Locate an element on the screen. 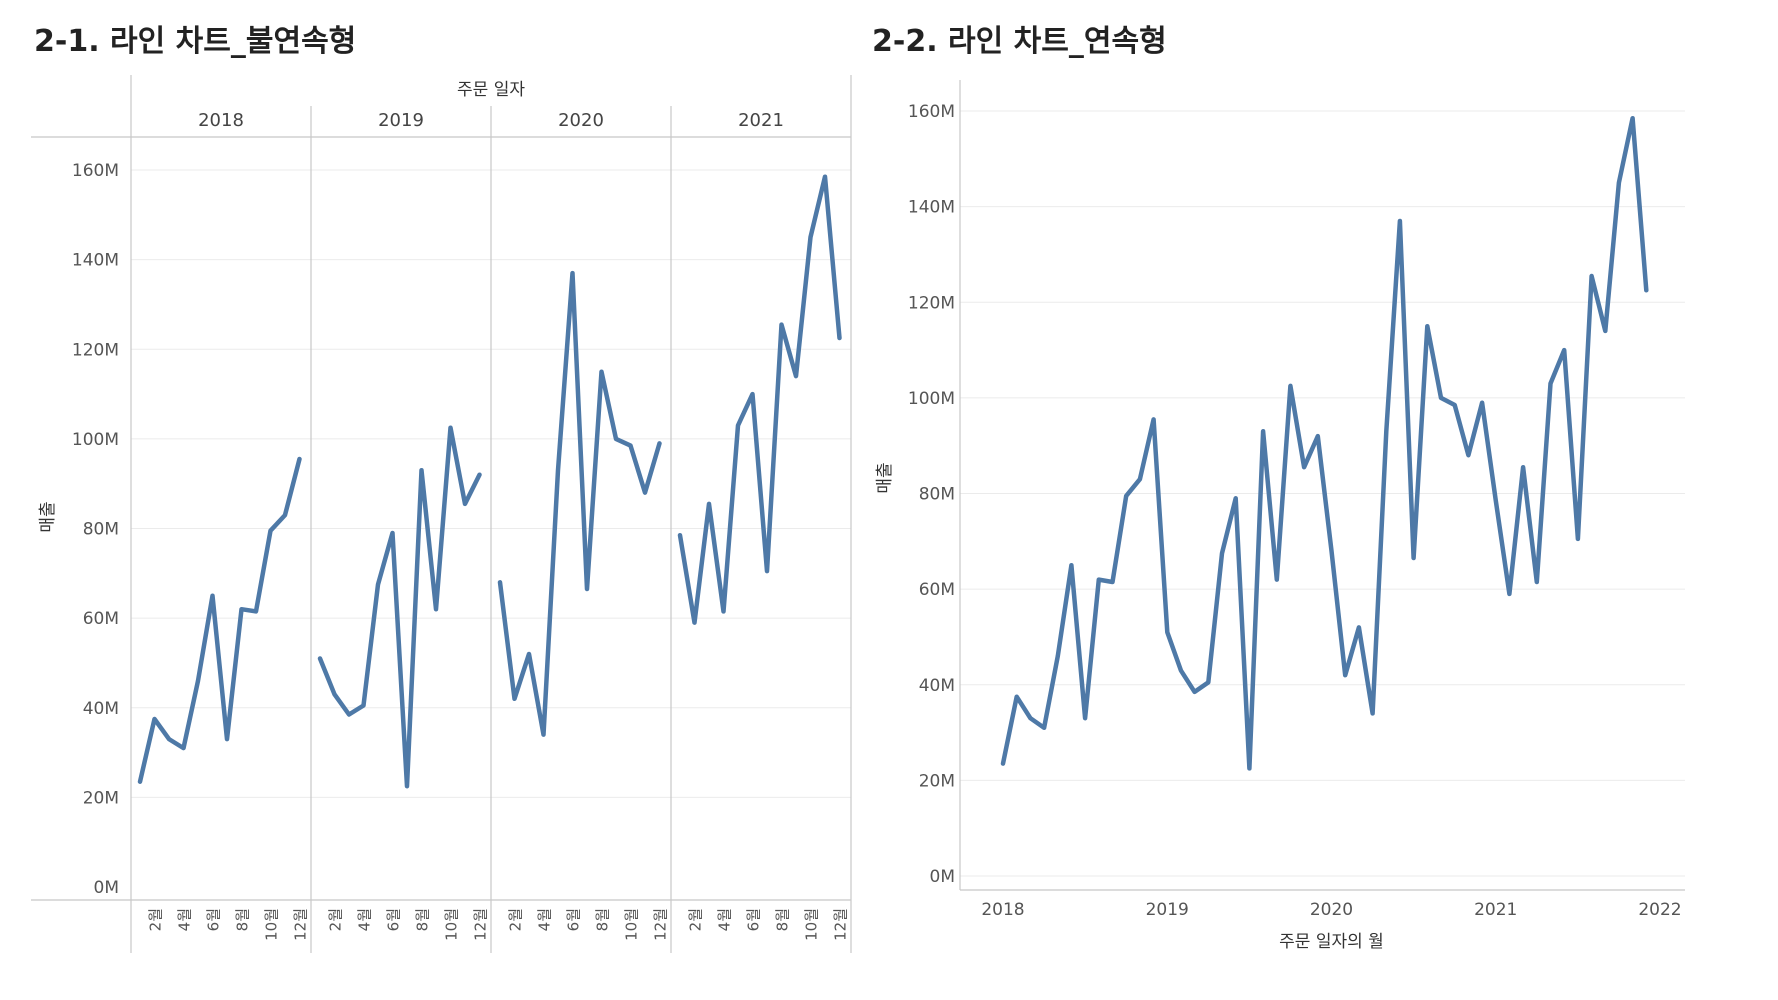 The width and height of the screenshot is (1778, 1000). series-line-2021 is located at coordinates (759, 399).